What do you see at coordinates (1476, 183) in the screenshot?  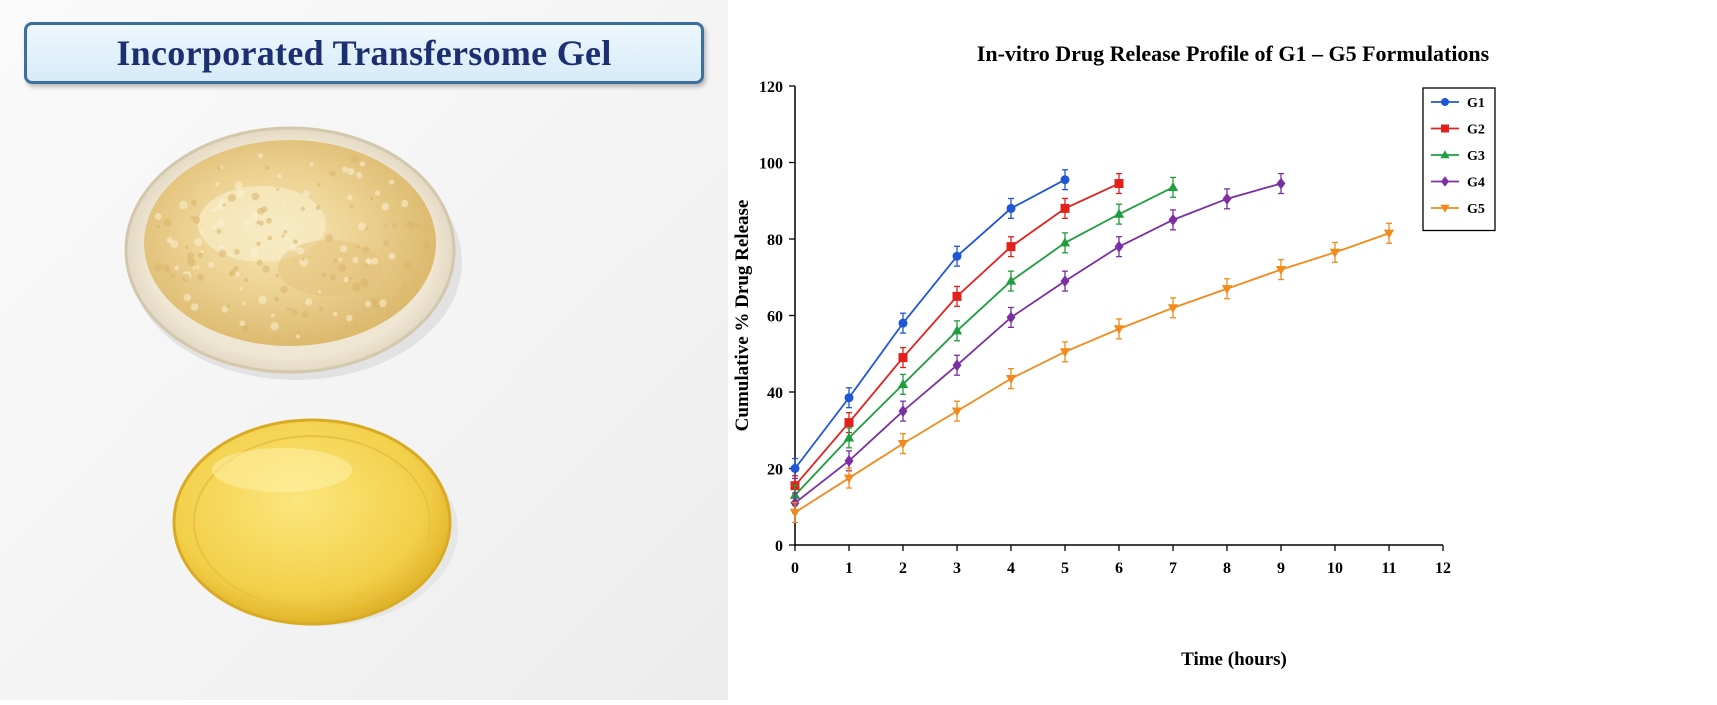 I see `legend-label: G4` at bounding box center [1476, 183].